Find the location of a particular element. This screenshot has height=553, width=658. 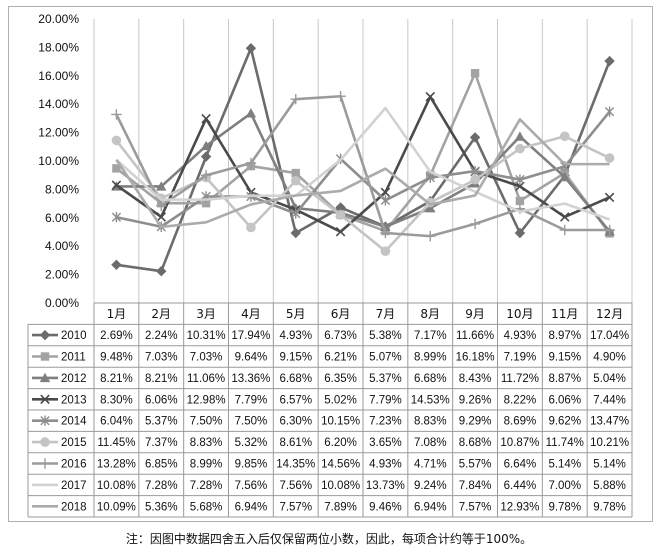

data-label: 11.06% is located at coordinates (206, 379).